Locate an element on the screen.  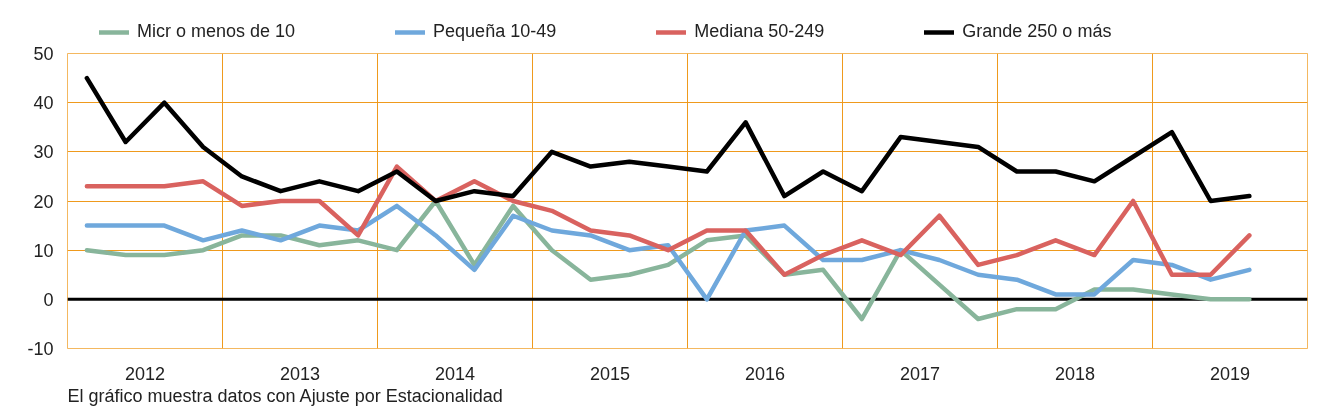
legend-label: Micr o menos de 10 is located at coordinates (216, 31).